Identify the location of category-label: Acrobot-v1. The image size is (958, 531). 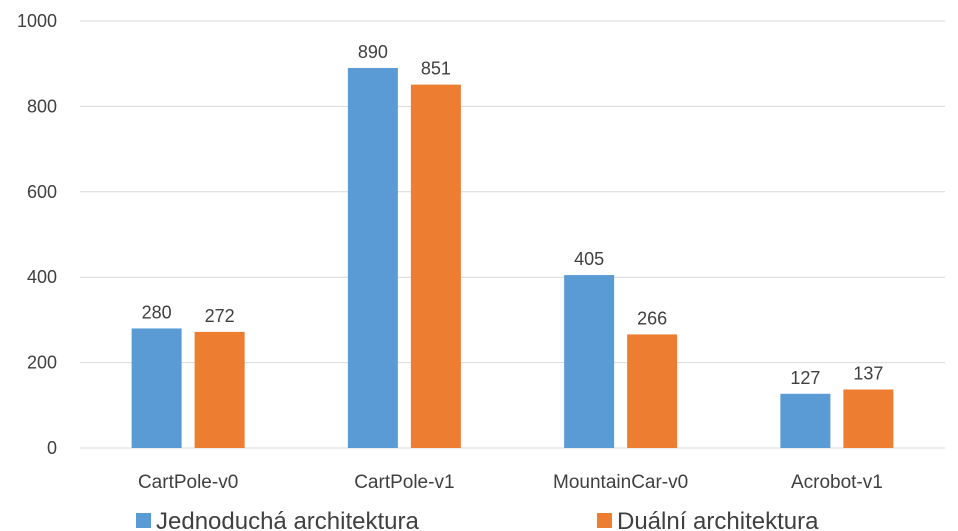
(837, 482).